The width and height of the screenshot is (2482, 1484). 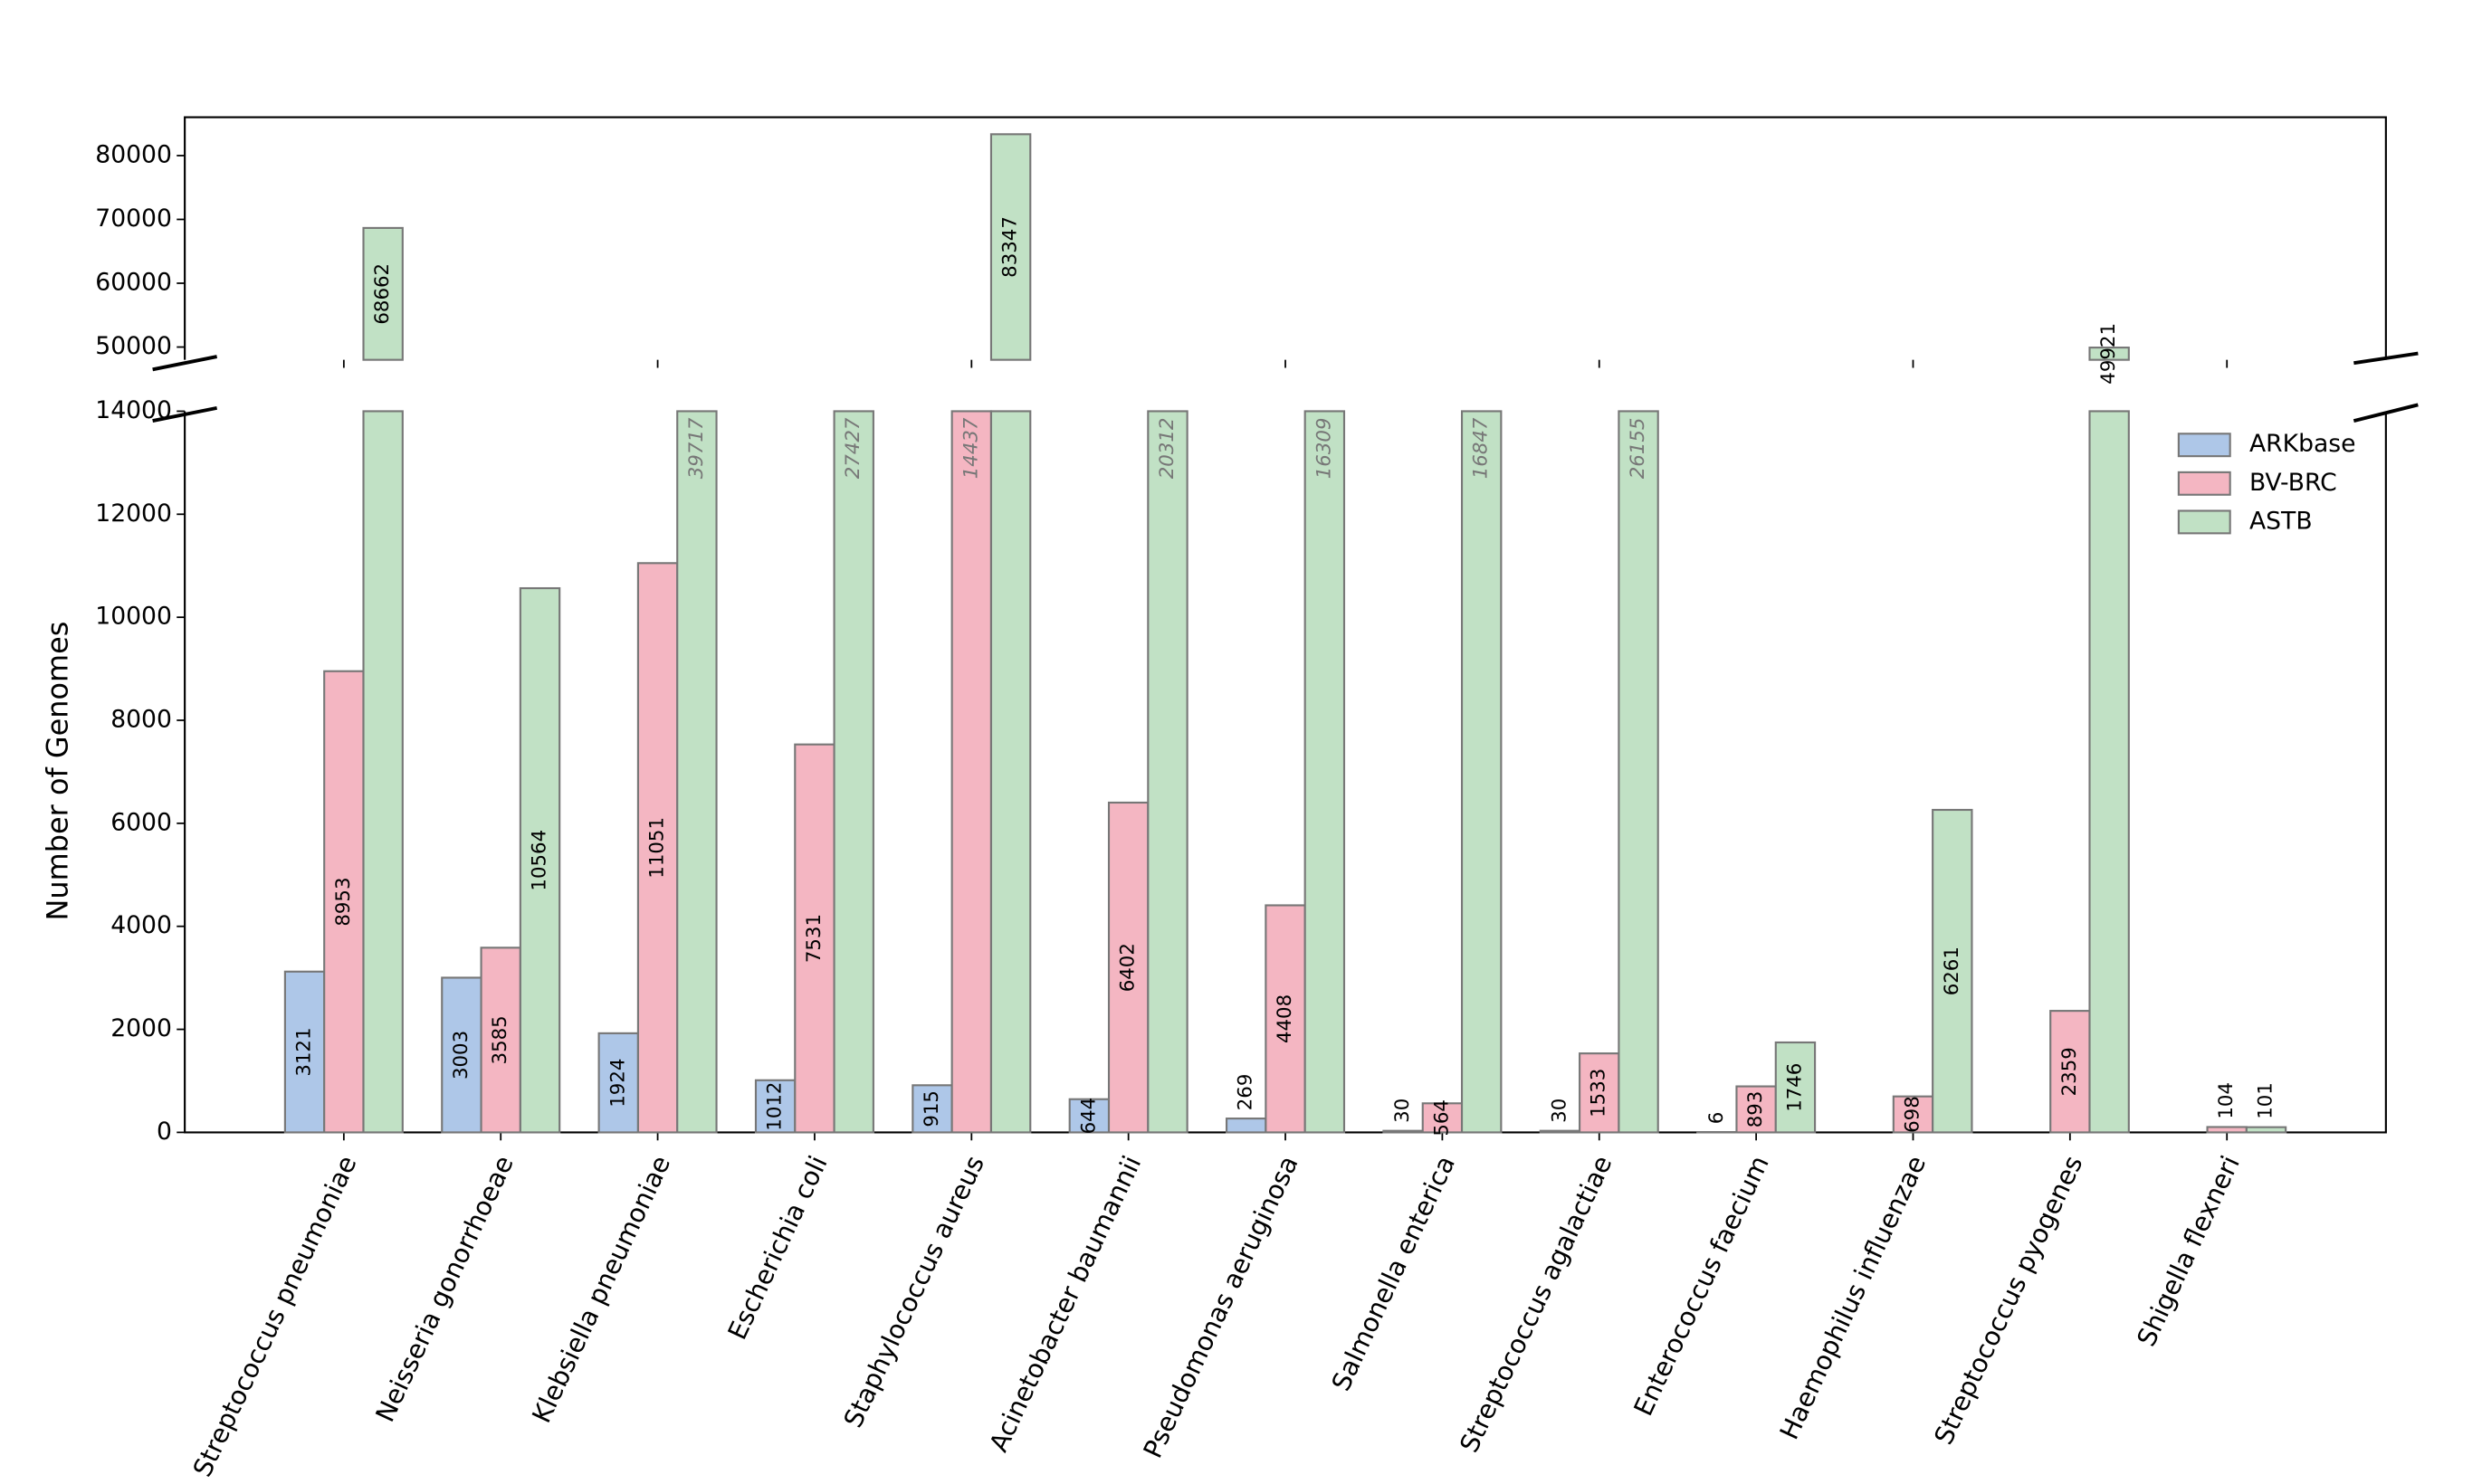 What do you see at coordinates (2281, 521) in the screenshot?
I see `legend-label: ASTB` at bounding box center [2281, 521].